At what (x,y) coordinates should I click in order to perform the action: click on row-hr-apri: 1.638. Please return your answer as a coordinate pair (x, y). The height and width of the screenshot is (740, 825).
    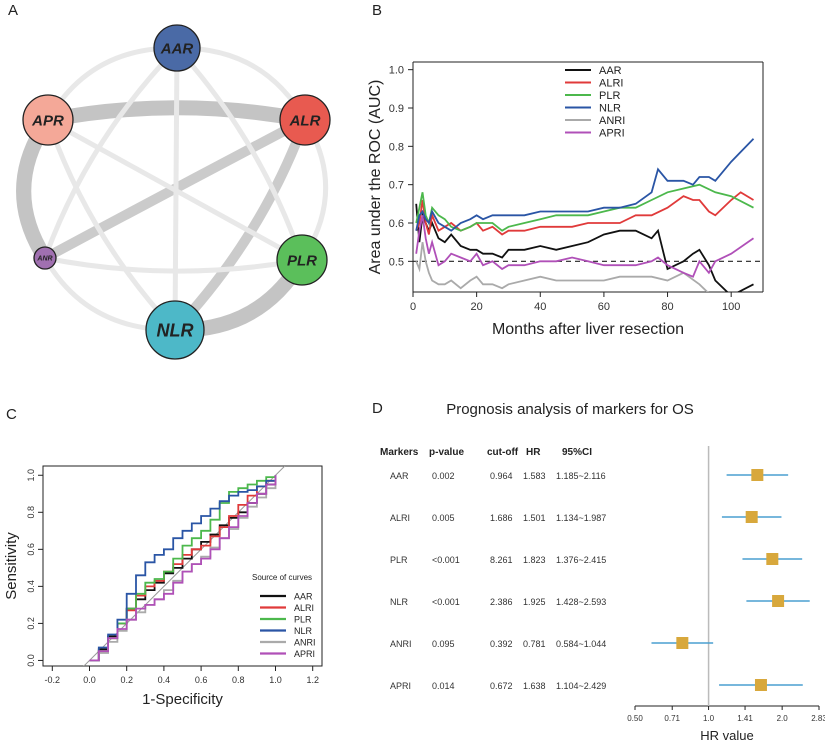
    Looking at the image, I should click on (534, 686).